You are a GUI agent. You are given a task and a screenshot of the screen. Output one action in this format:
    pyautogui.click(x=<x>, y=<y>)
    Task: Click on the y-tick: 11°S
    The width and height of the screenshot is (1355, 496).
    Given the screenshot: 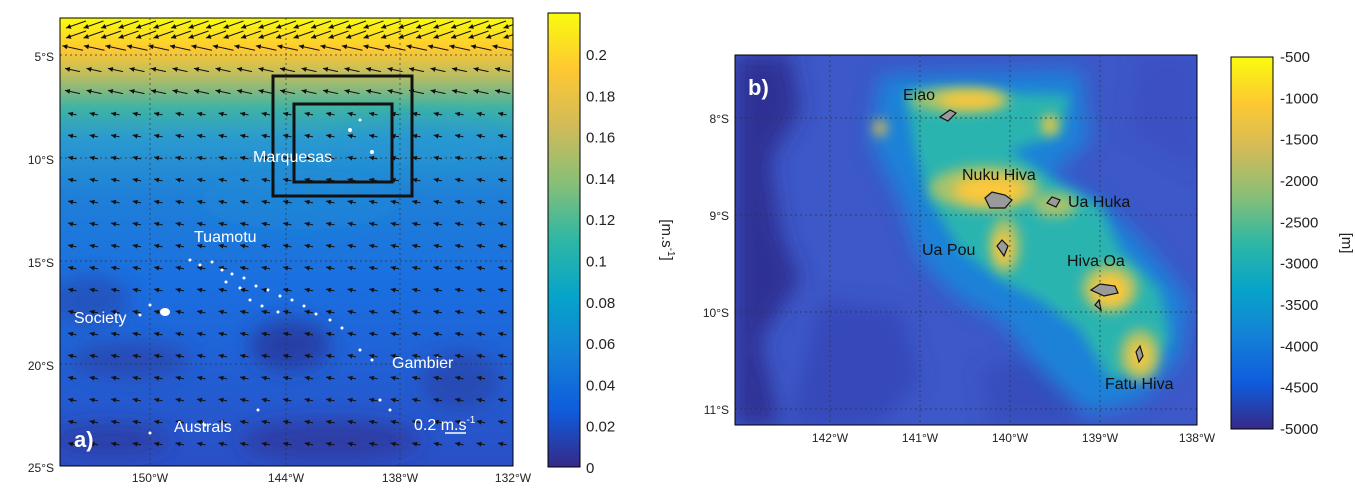 What is the action you would take?
    pyautogui.click(x=716, y=410)
    